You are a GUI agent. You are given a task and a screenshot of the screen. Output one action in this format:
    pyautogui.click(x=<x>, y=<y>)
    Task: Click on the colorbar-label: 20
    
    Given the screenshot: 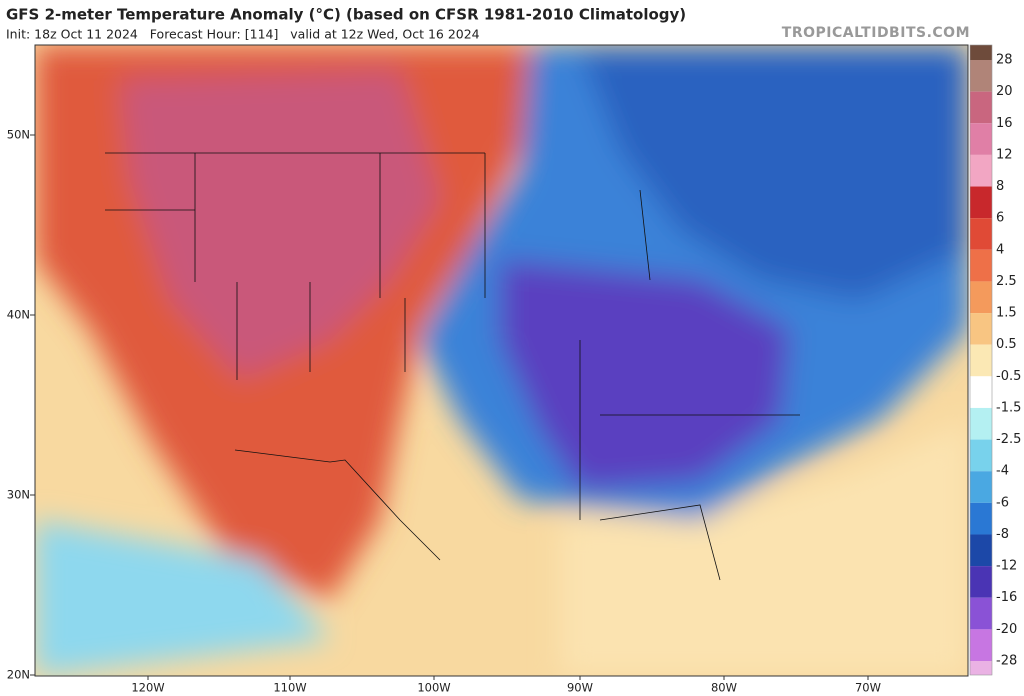 What is the action you would take?
    pyautogui.click(x=1004, y=91)
    